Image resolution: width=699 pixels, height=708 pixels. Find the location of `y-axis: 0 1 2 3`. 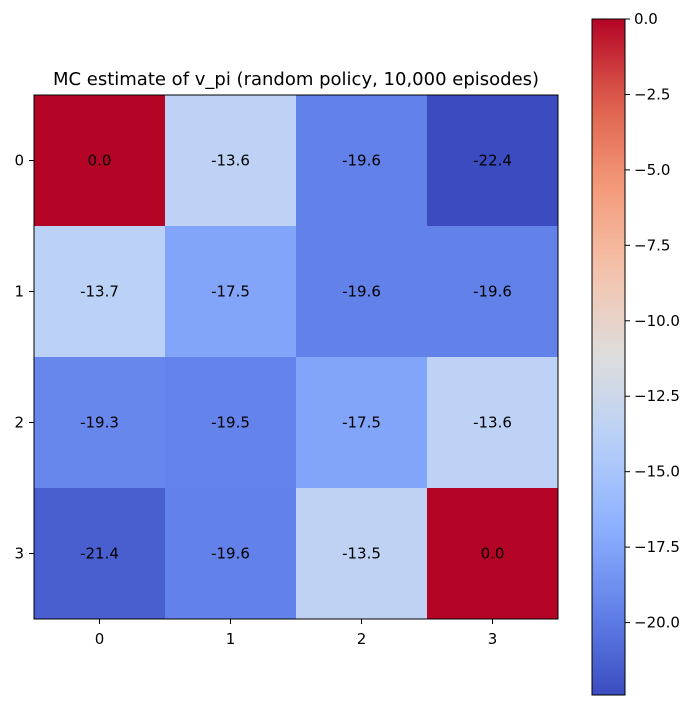

y-axis: 0 1 2 3 is located at coordinates (24, 357).